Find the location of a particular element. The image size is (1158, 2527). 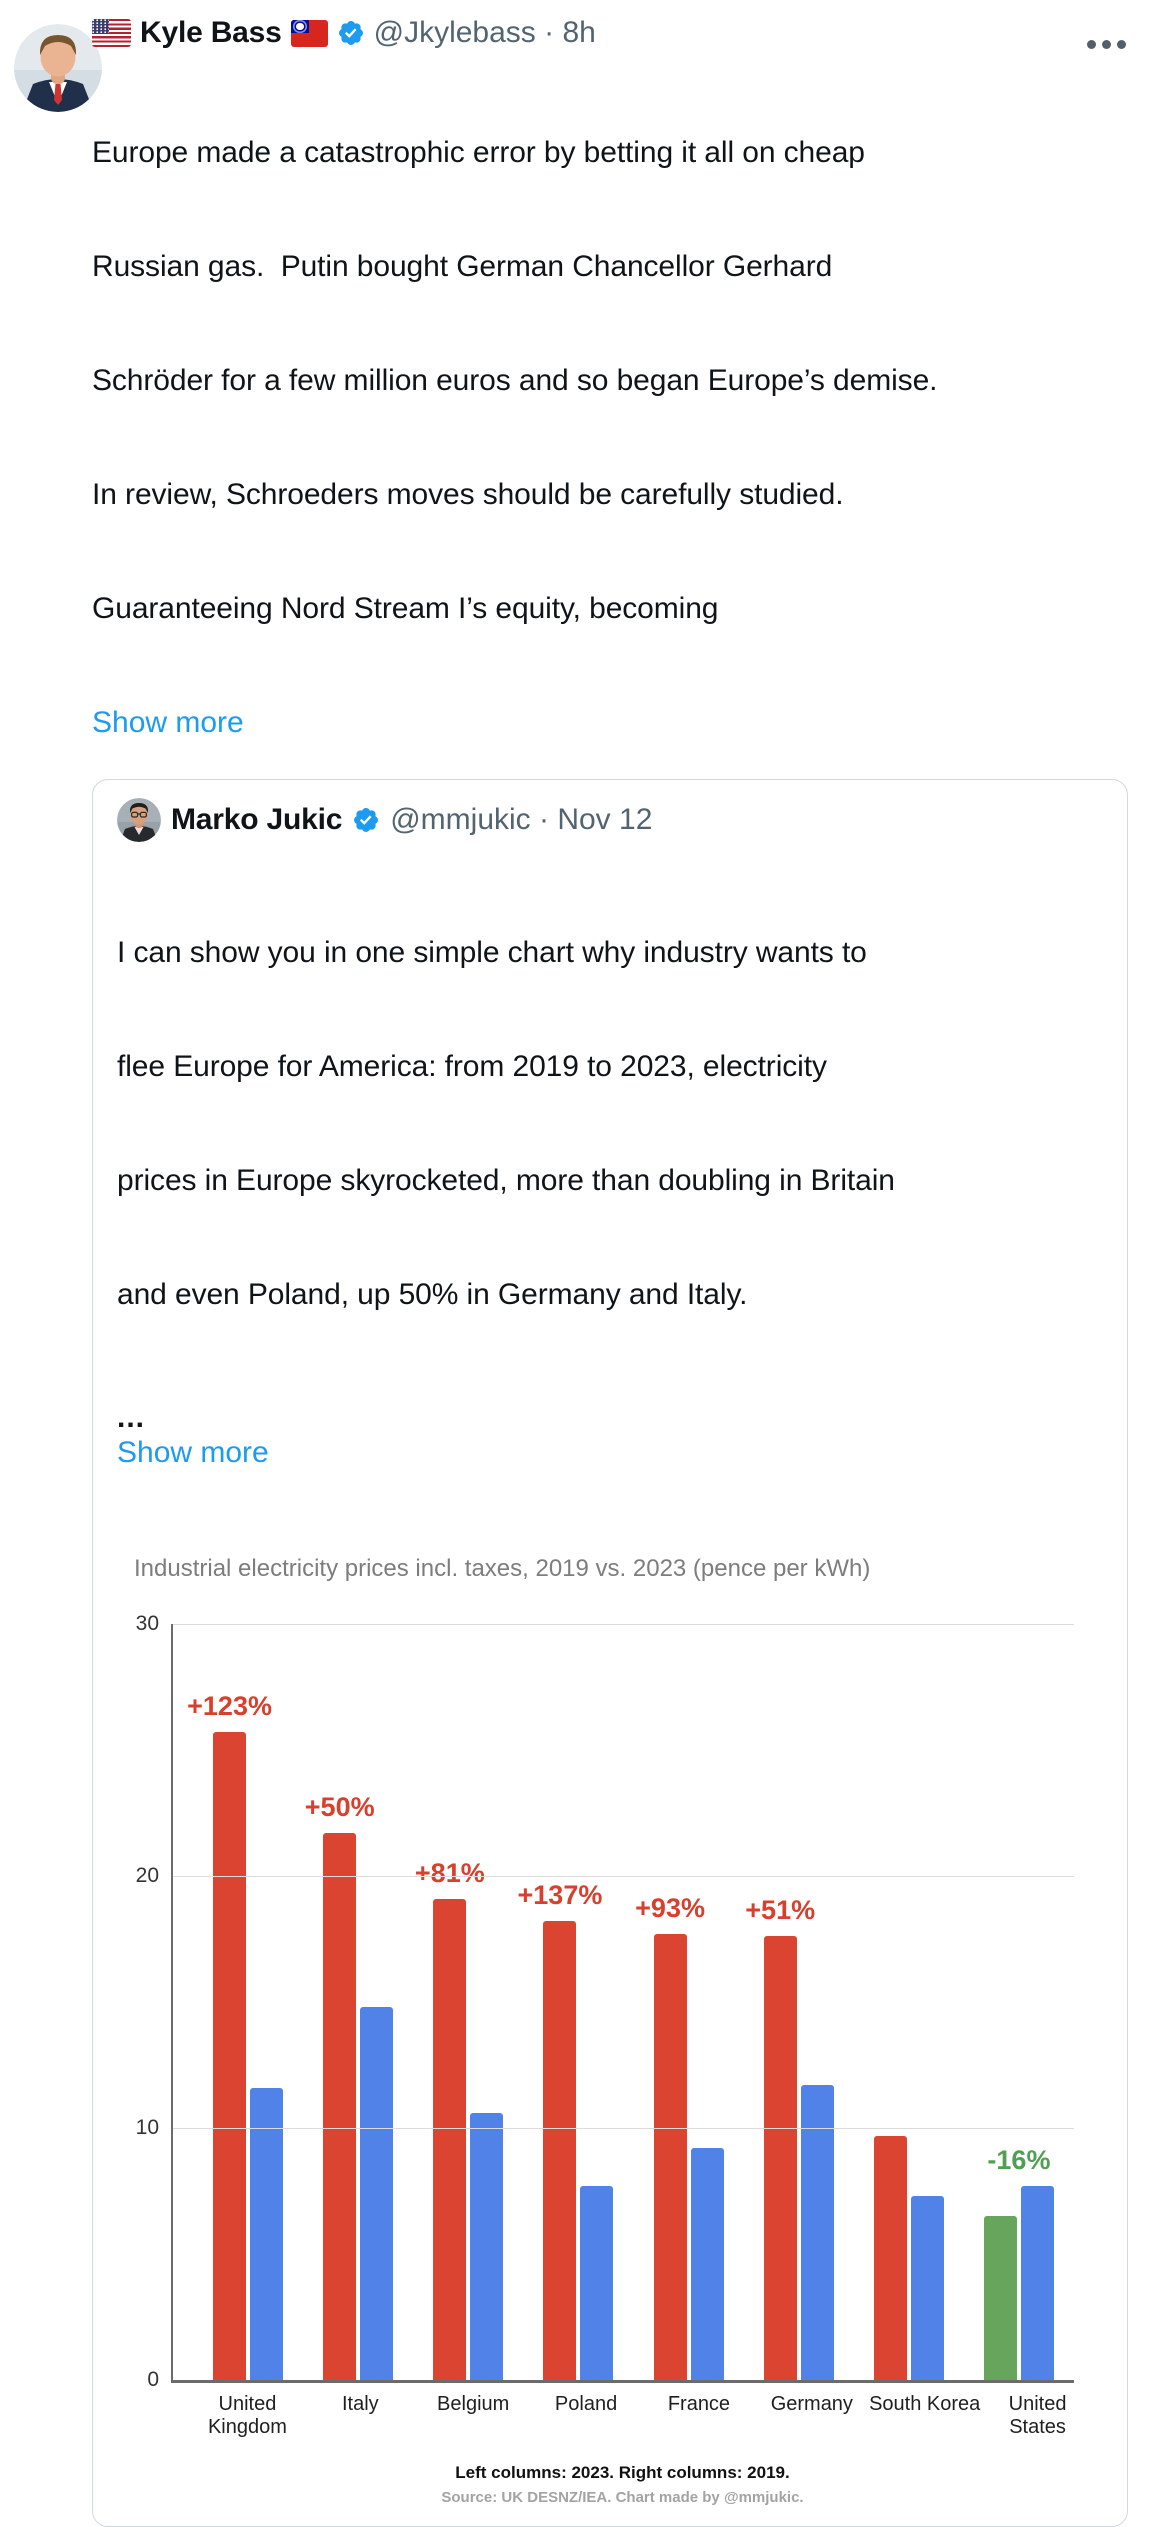

x-label-united-states: United States is located at coordinates (1037, 2415).